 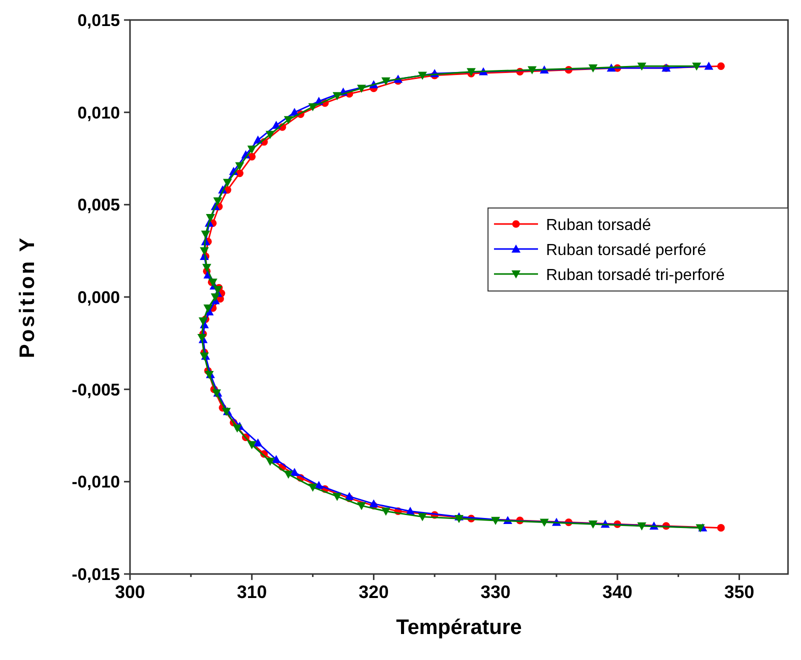 I want to click on x-tick-label: 320, so click(x=373, y=592).